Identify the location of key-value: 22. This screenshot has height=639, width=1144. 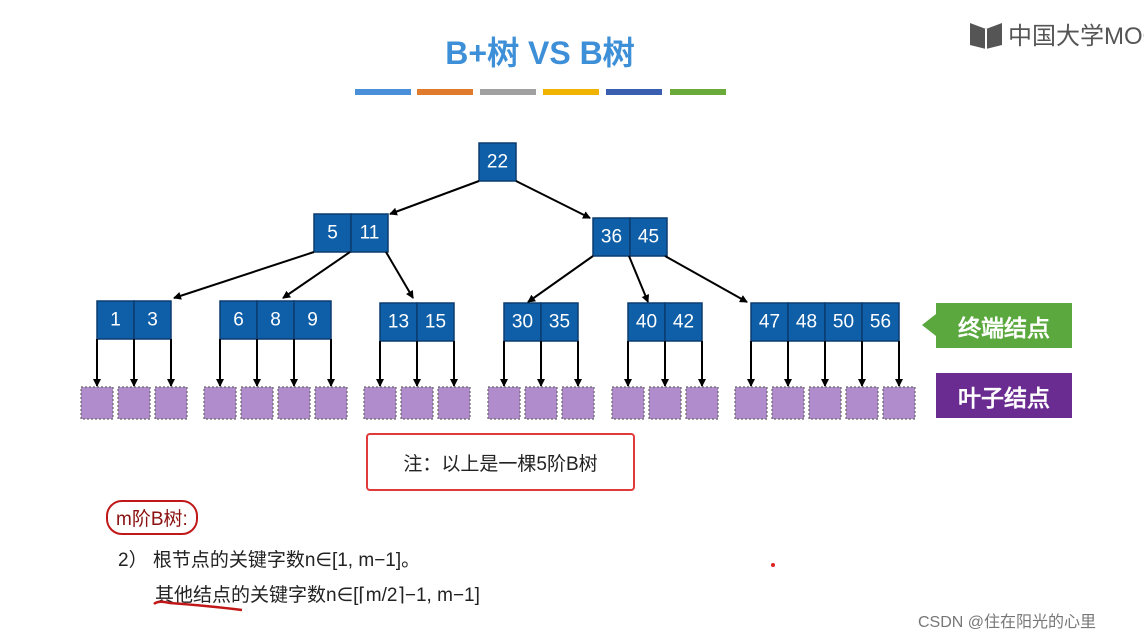
(497, 162).